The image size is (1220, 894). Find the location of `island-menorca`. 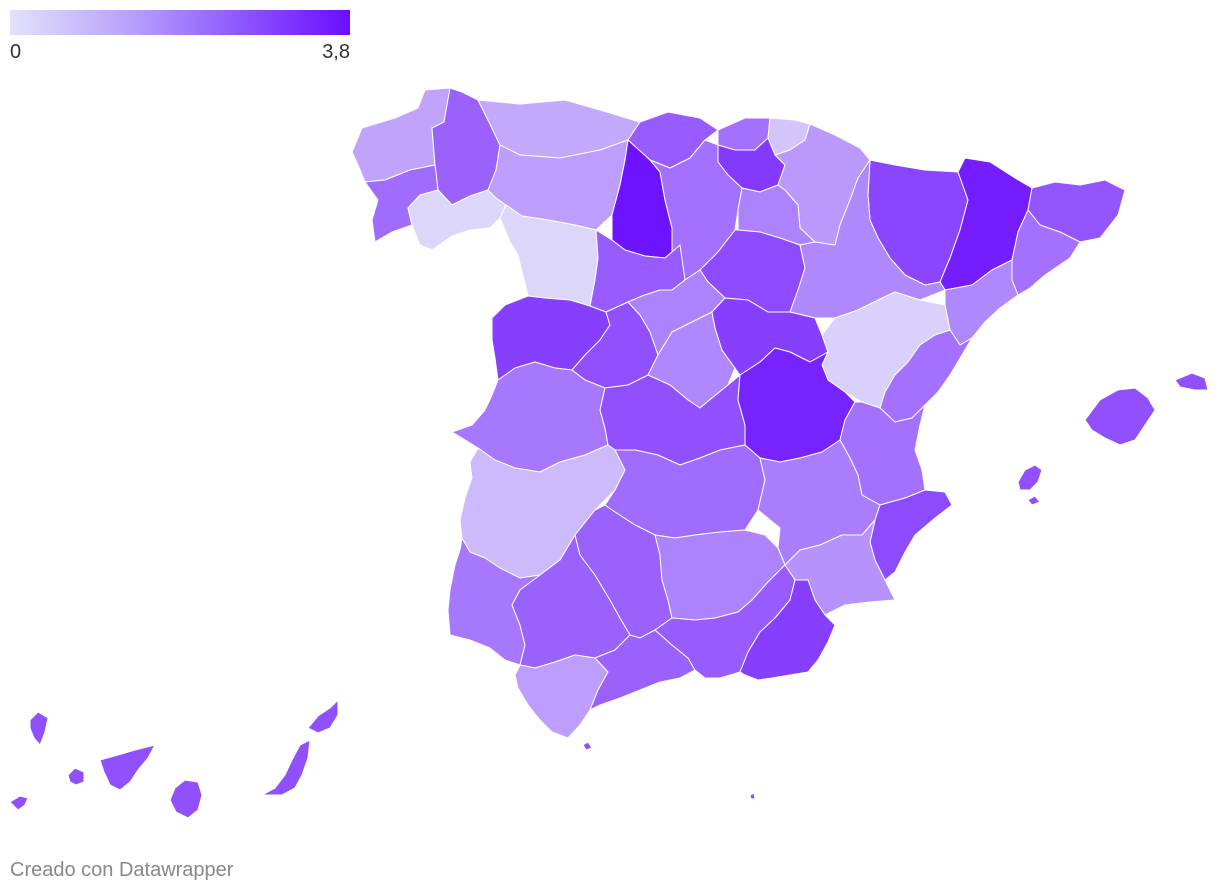

island-menorca is located at coordinates (1191, 381).